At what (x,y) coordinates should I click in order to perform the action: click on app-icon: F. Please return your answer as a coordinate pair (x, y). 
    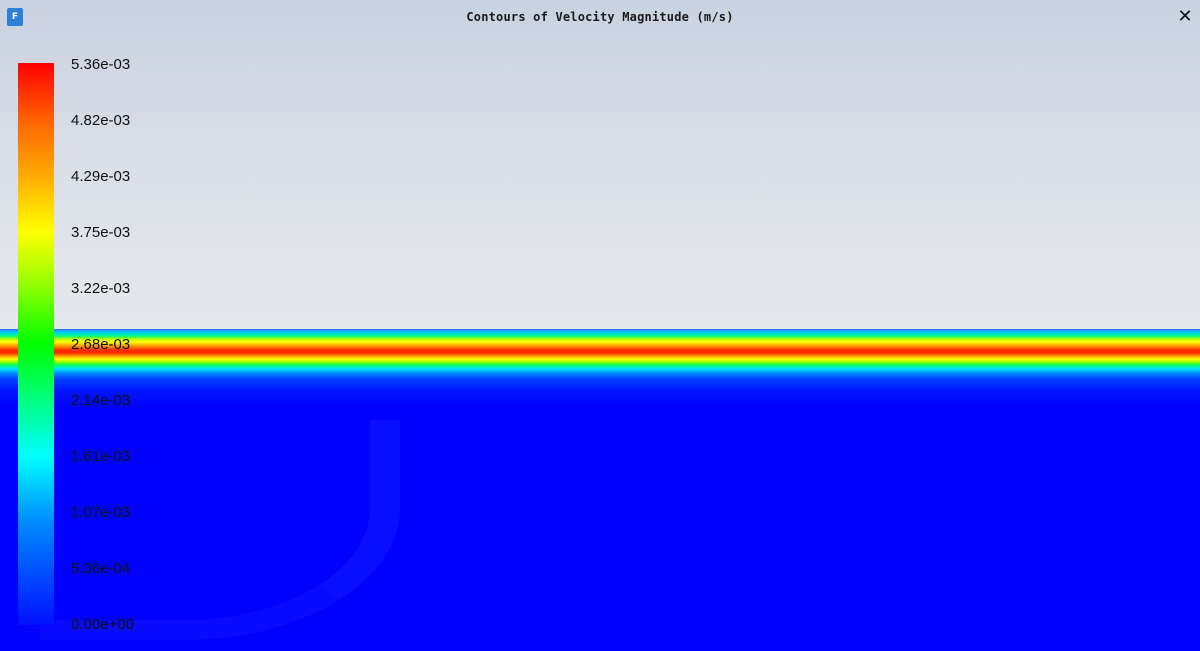
    Looking at the image, I should click on (15, 17).